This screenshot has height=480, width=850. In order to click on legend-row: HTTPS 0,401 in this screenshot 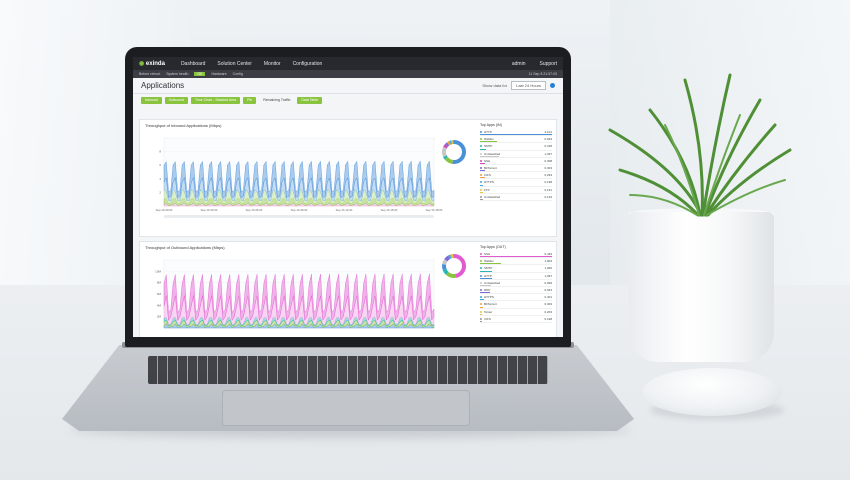, I will do `click(516, 298)`.